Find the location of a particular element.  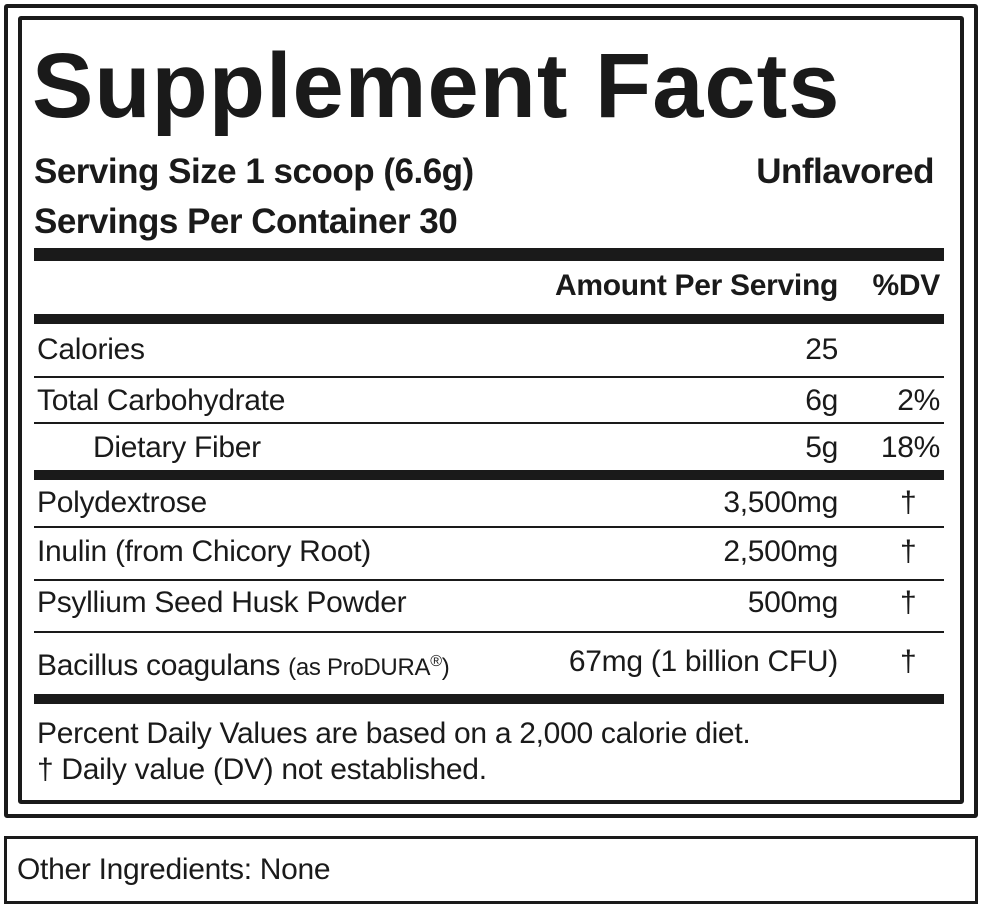

row-name: Polydextrose is located at coordinates (122, 502).